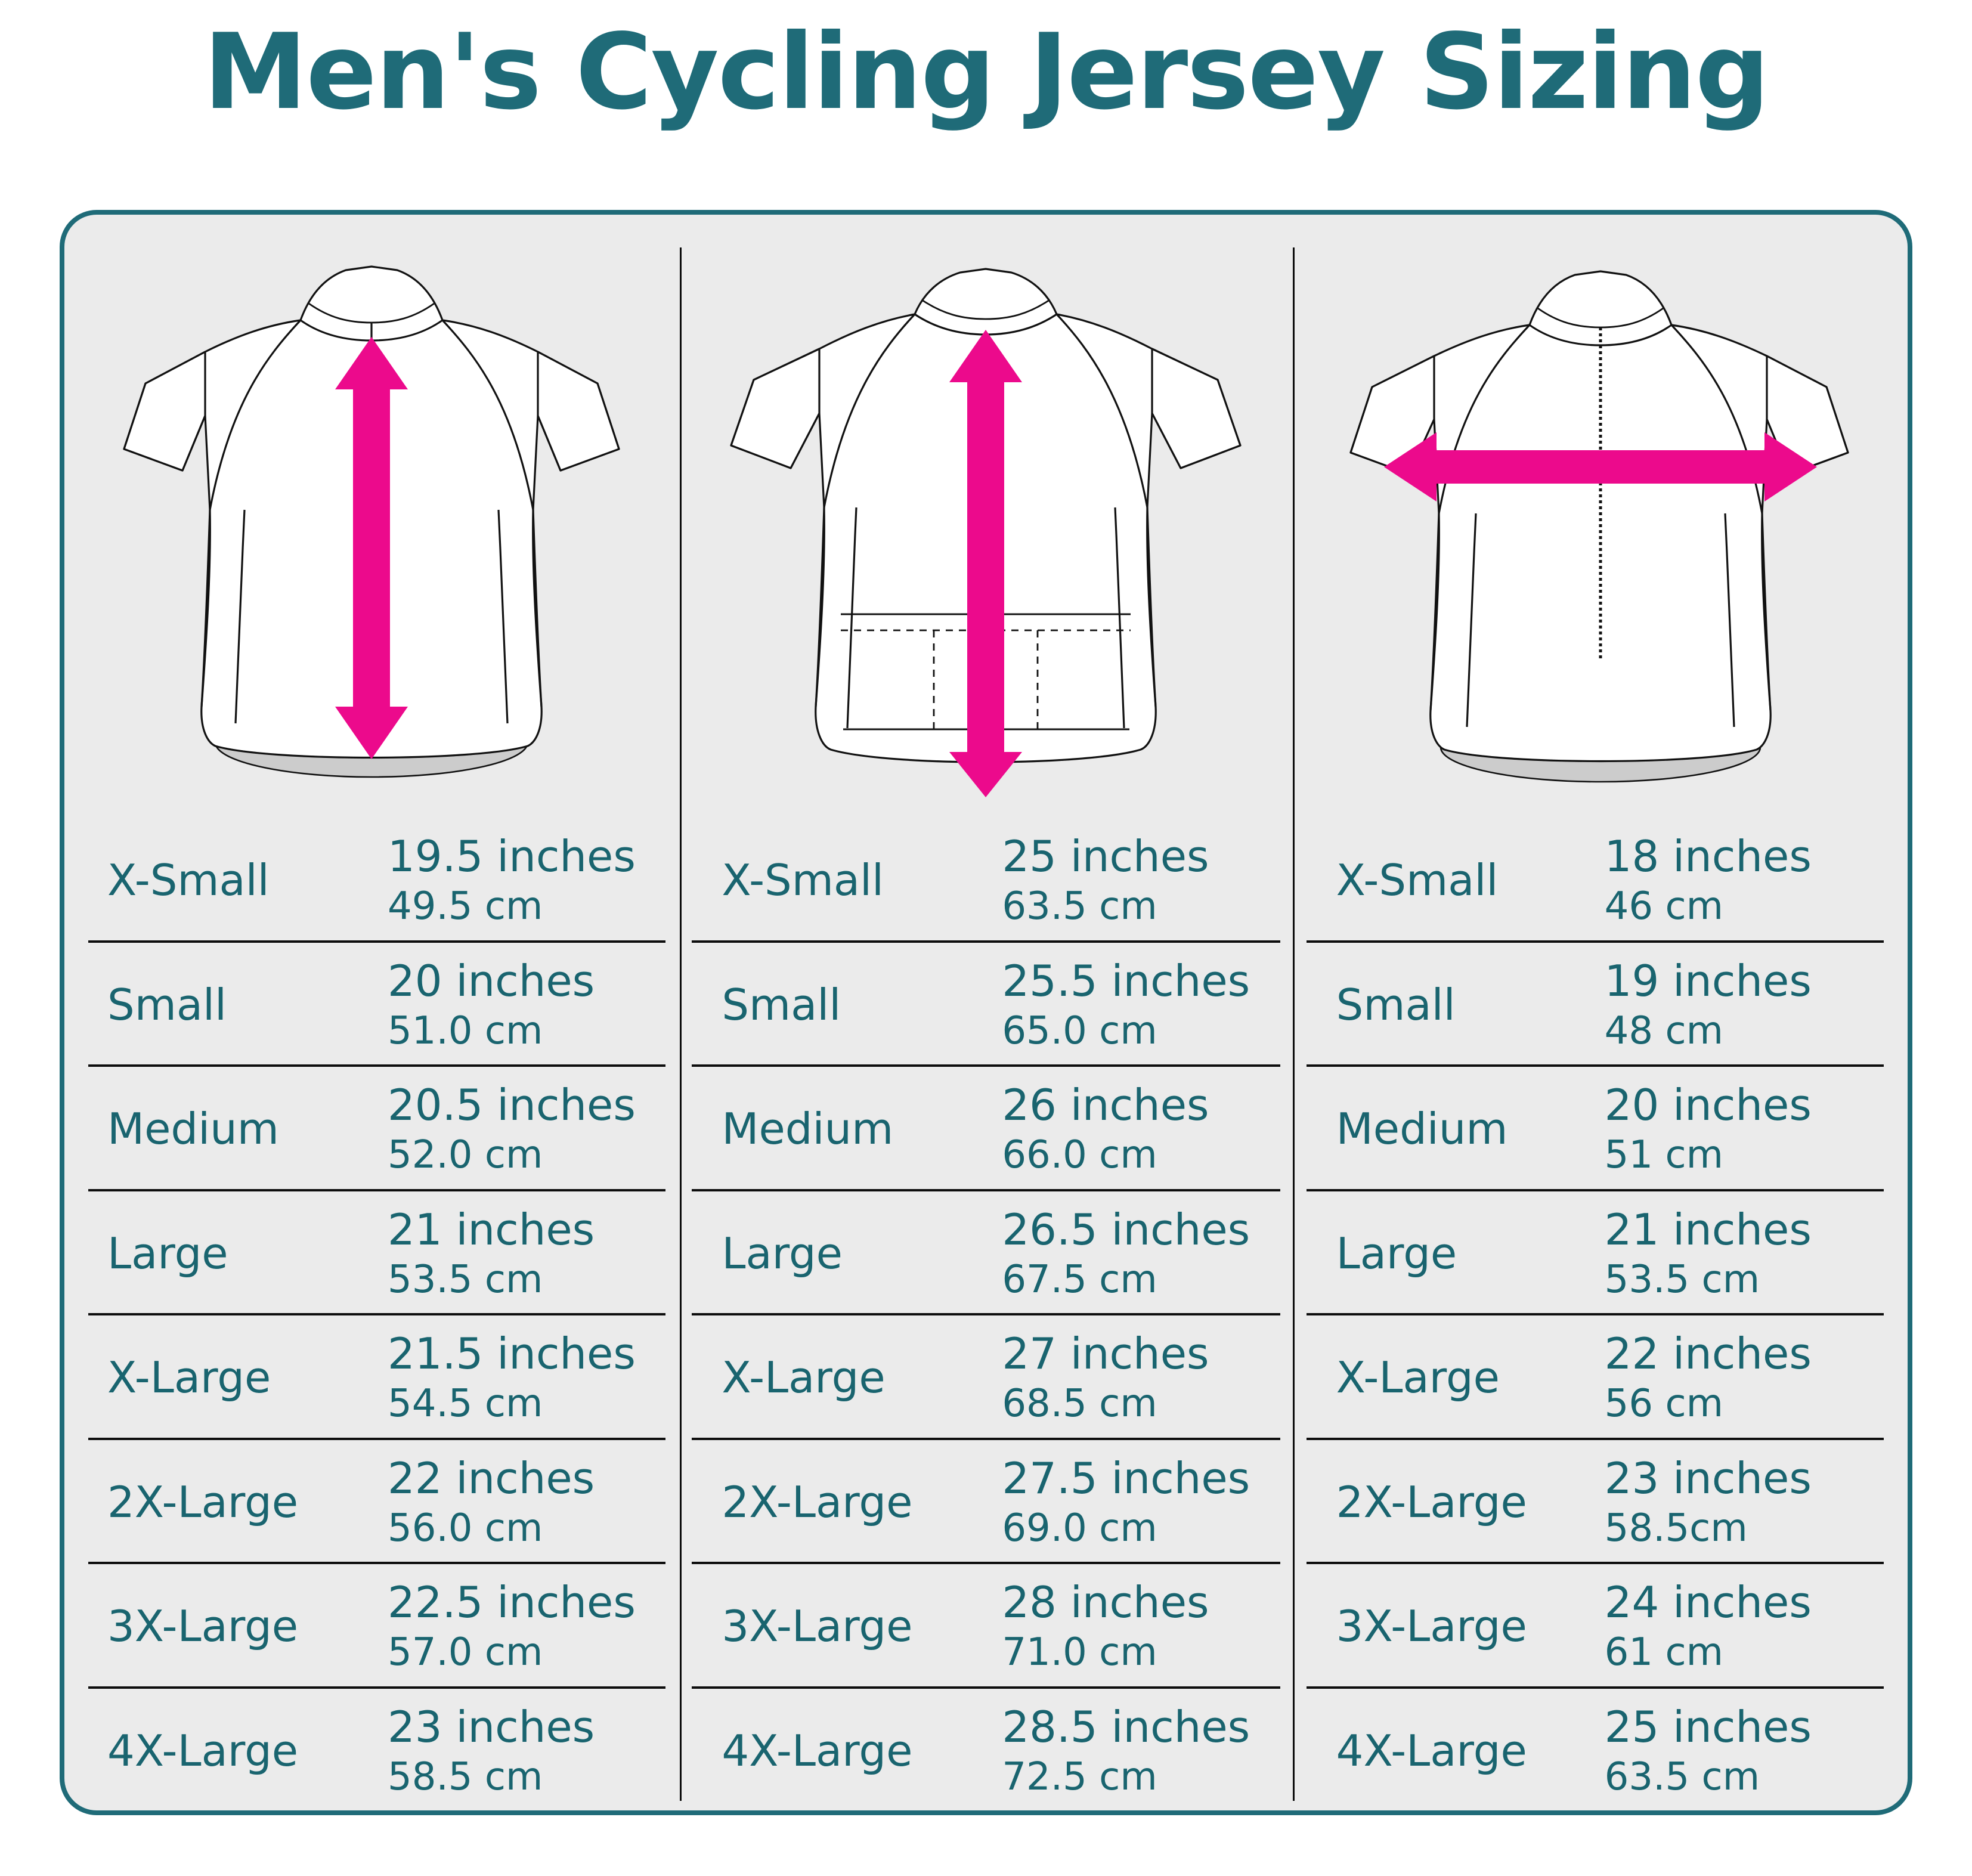 This screenshot has width=1972, height=1876. I want to click on measurement-cm: 66.0 cm, so click(1079, 1155).